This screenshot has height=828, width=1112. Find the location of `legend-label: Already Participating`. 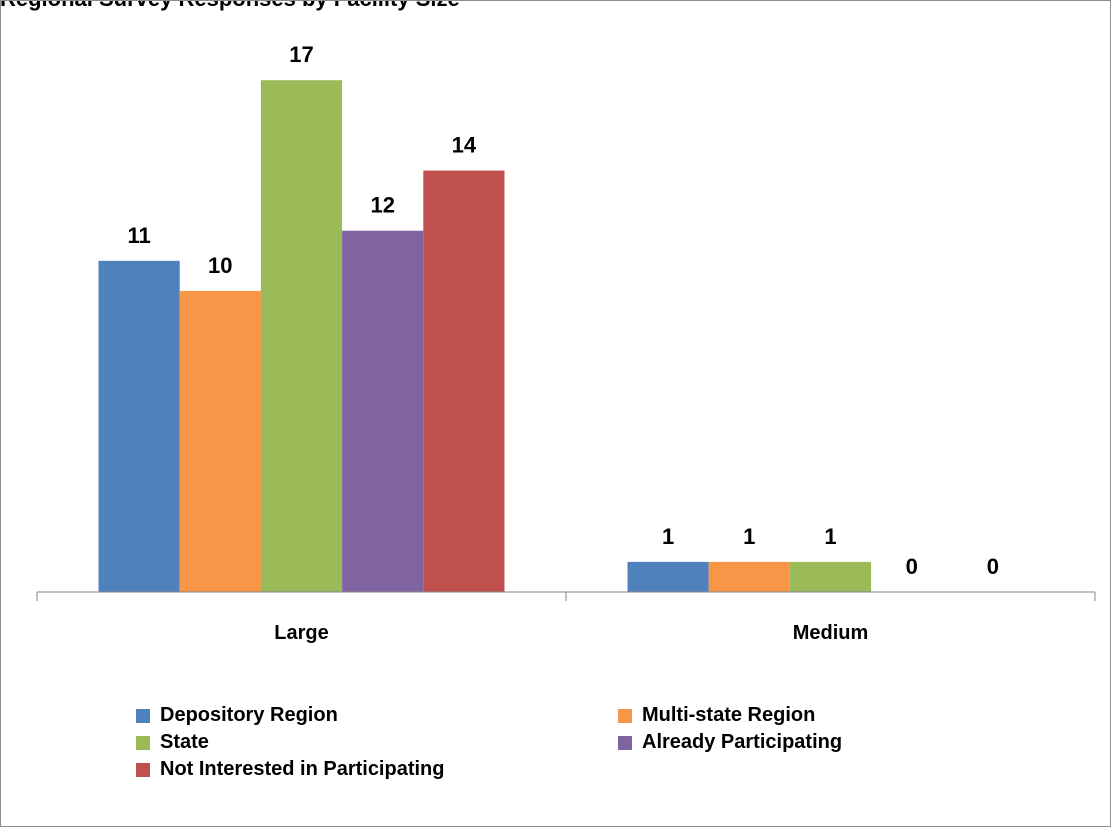

legend-label: Already Participating is located at coordinates (742, 742).